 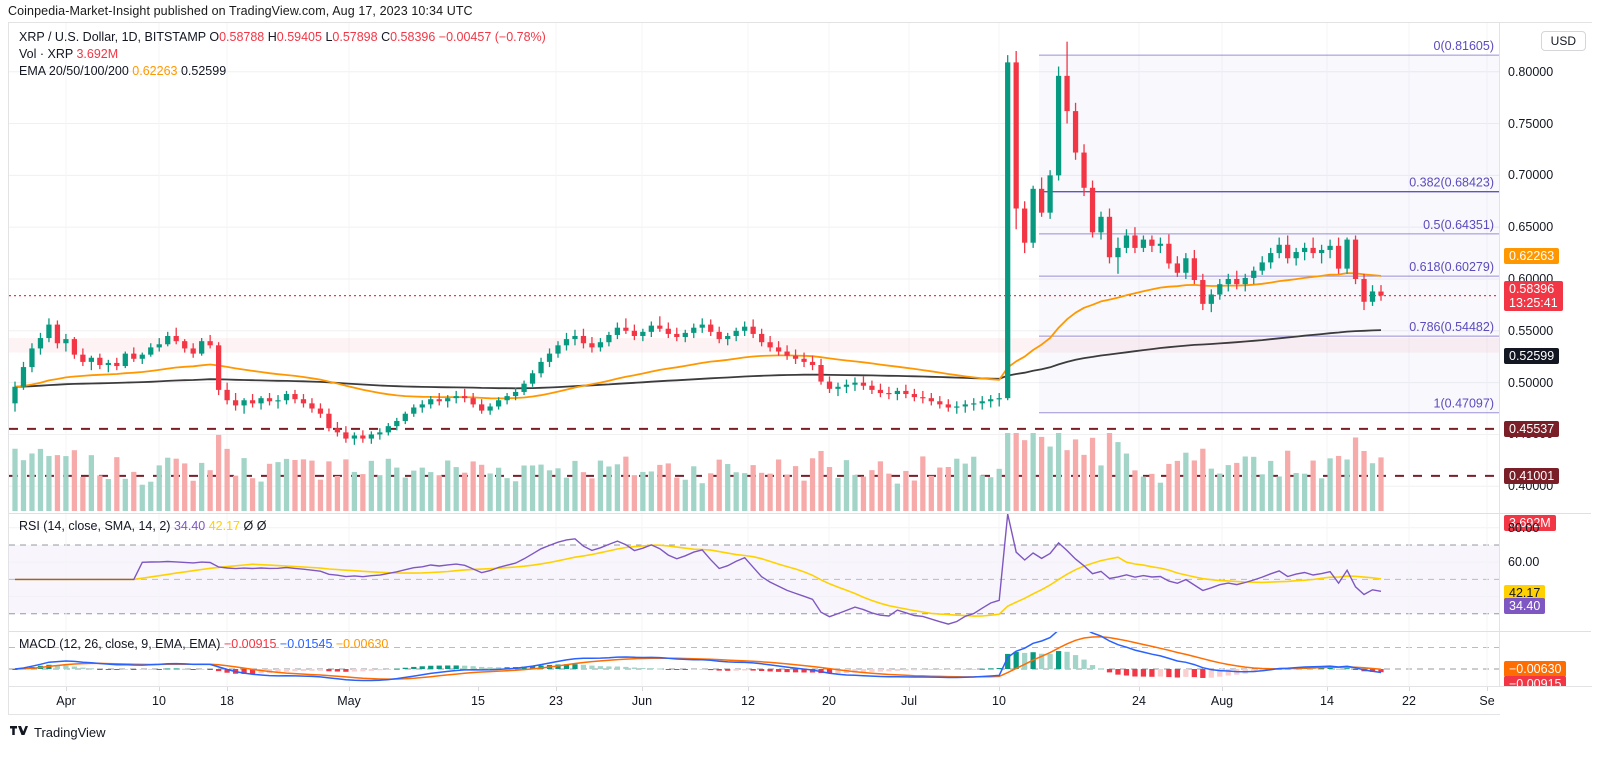 What do you see at coordinates (1533, 295) in the screenshot?
I see `last-price-badge: 0.58396 13:25:41` at bounding box center [1533, 295].